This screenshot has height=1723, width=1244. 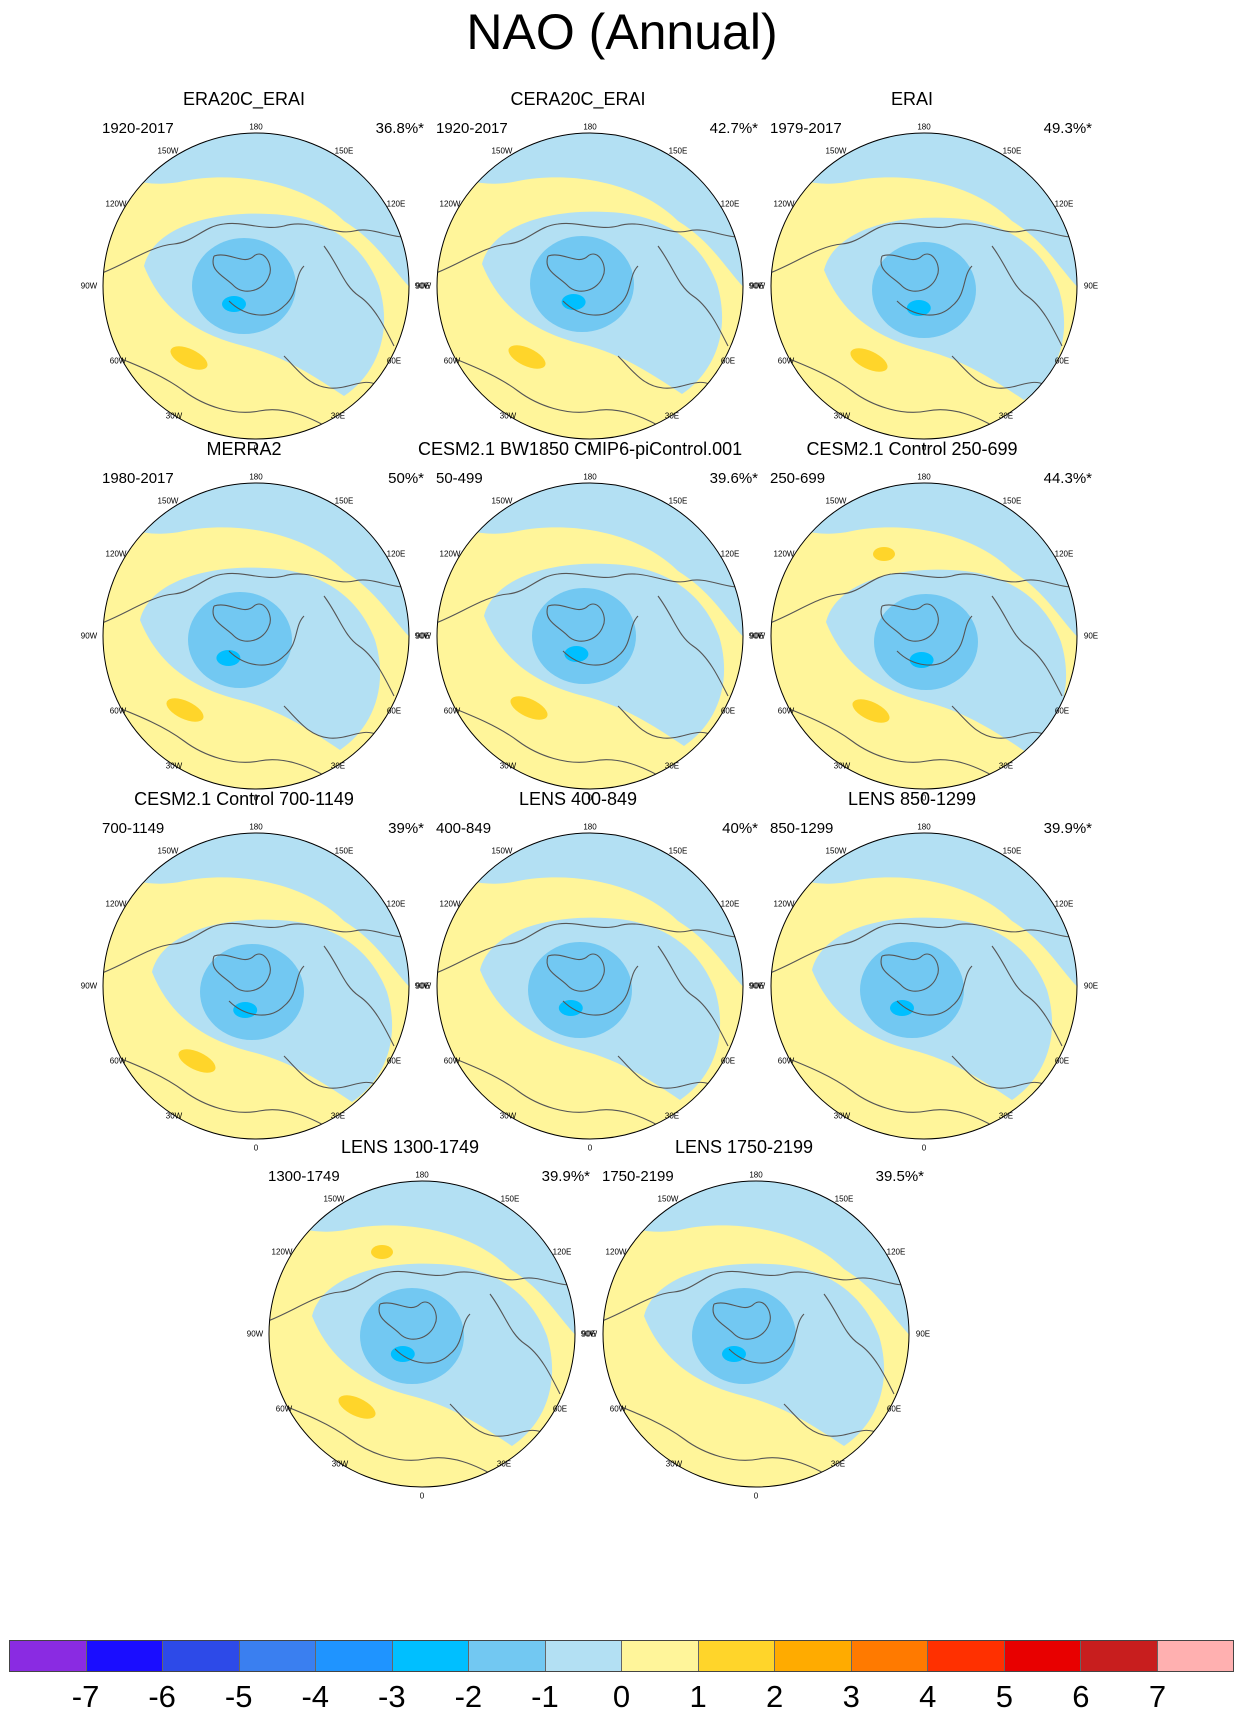 I want to click on colorbar-tick-label: -5, so click(x=238, y=1696).